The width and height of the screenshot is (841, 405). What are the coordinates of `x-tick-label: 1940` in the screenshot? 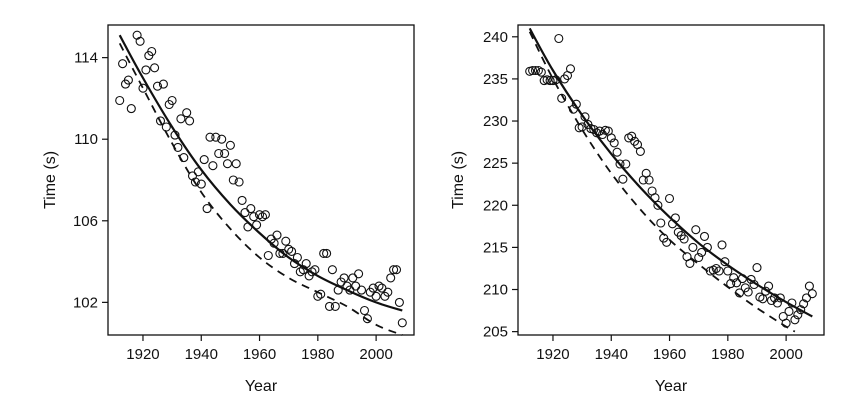 It's located at (611, 354).